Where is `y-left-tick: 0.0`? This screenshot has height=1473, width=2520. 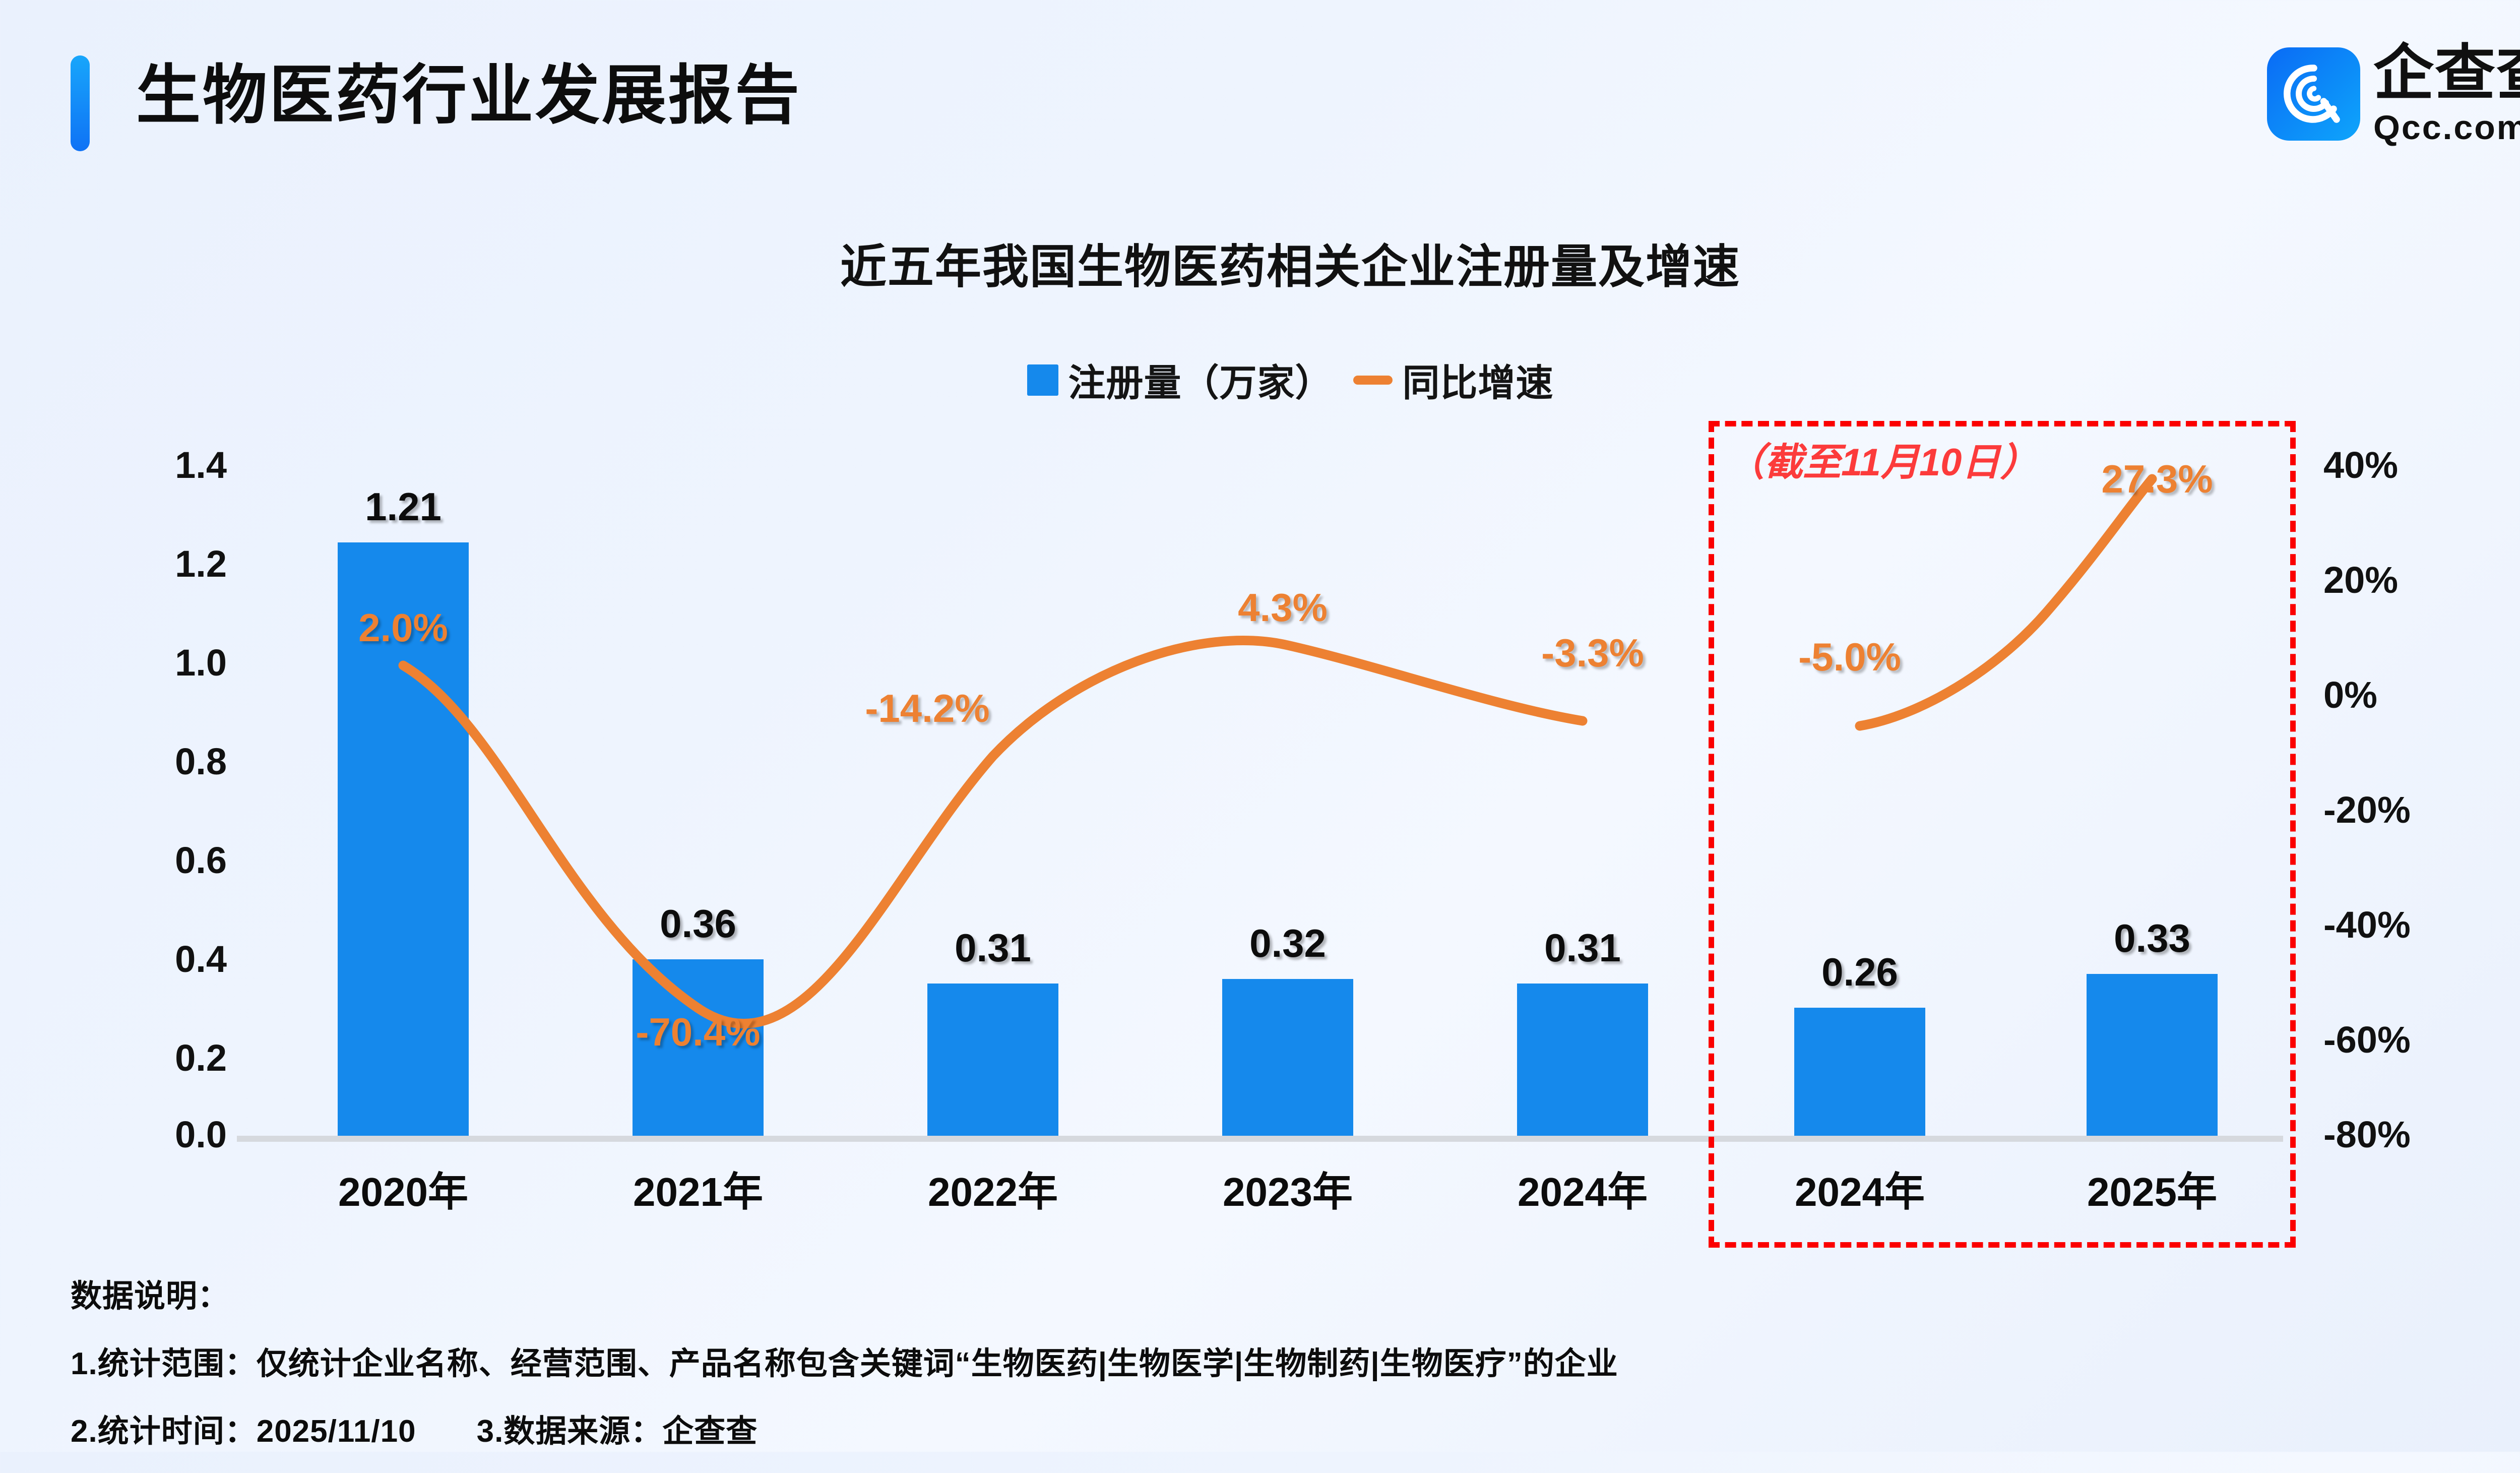
y-left-tick: 0.0 is located at coordinates (201, 1134).